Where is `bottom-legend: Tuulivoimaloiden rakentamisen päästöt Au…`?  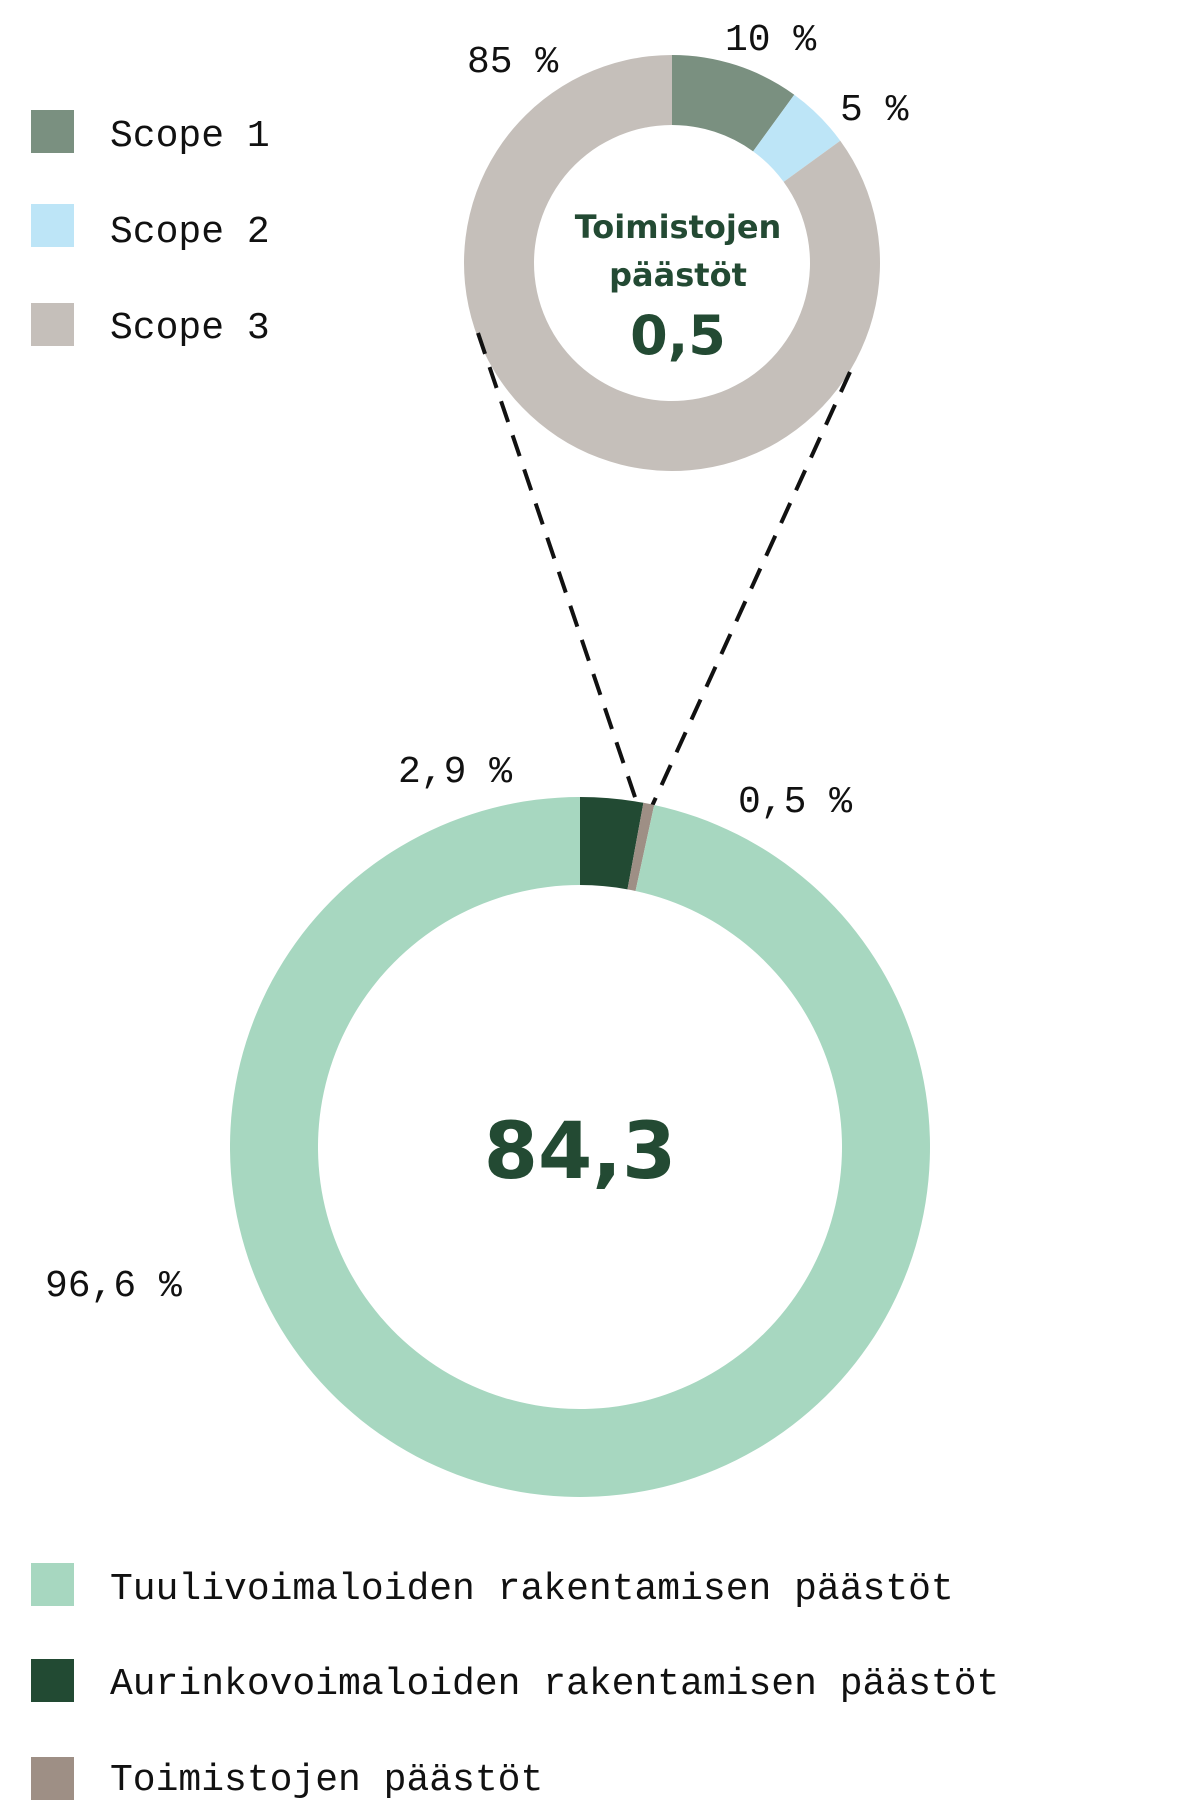
bottom-legend: Tuulivoimaloiden rakentamisen päästöt Au… is located at coordinates (515, 1682).